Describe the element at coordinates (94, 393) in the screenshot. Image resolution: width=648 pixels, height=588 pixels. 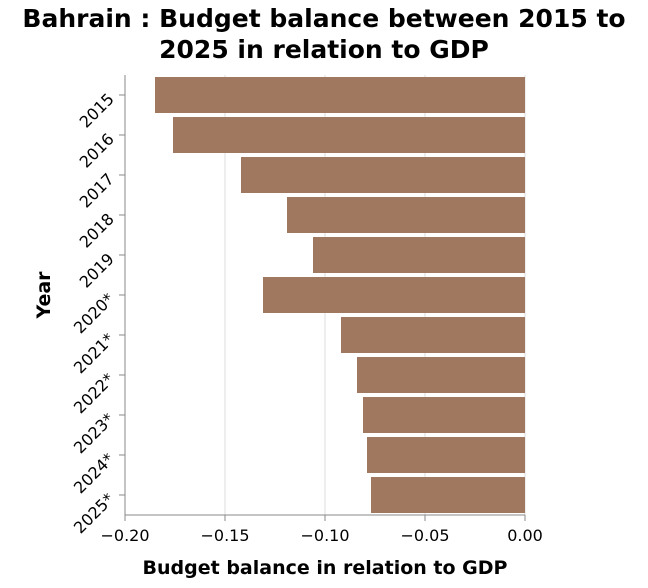
I see `y-tick-label-7: 2022*` at that location.